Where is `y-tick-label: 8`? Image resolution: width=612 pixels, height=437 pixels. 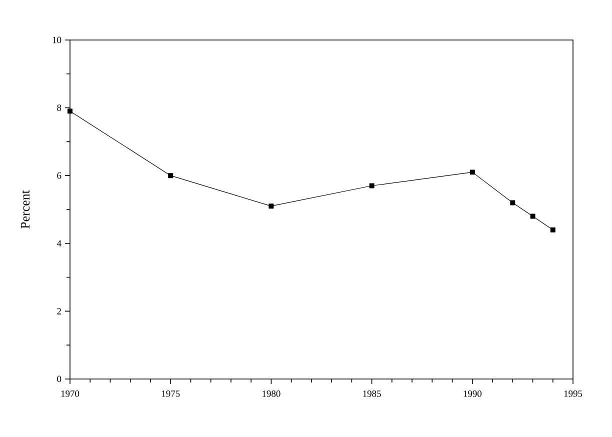
y-tick-label: 8 is located at coordinates (59, 107).